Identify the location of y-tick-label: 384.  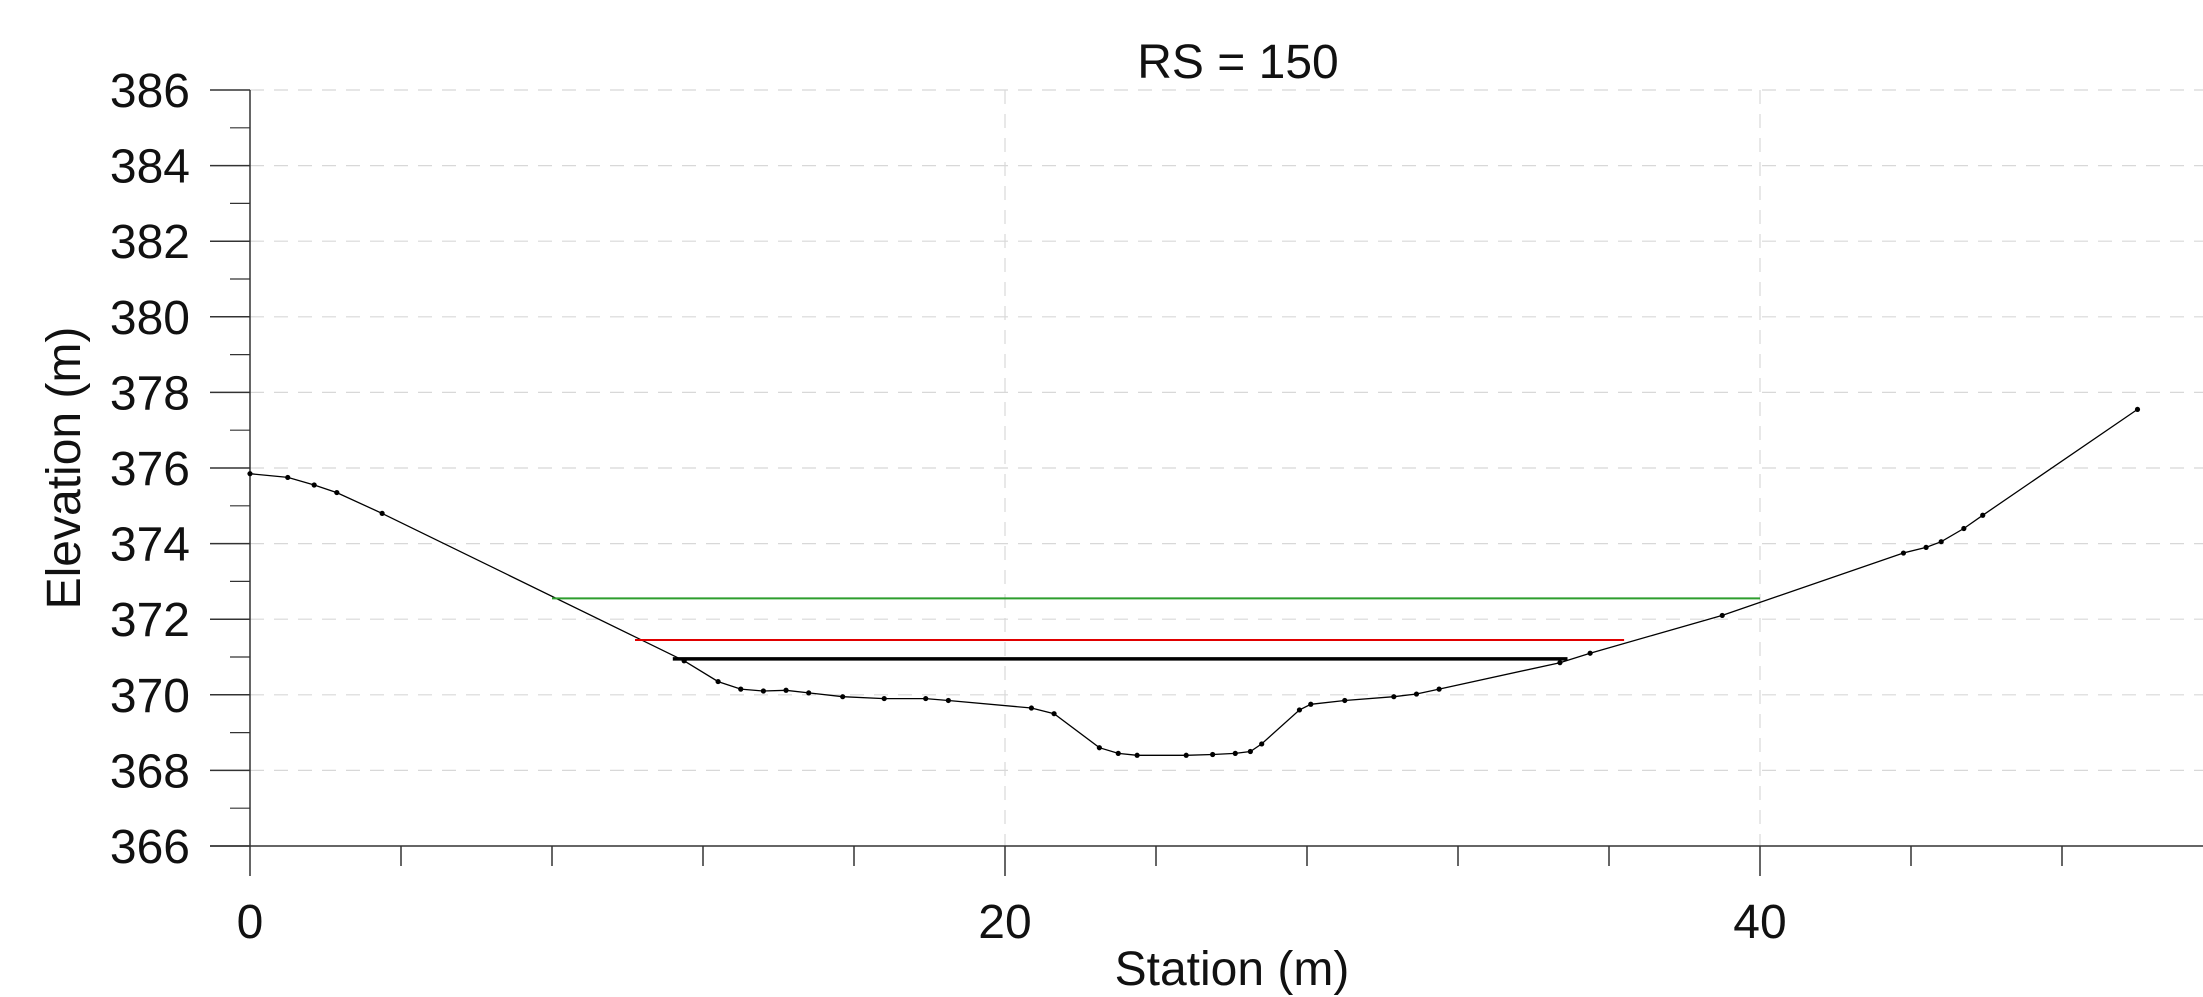
(150, 167).